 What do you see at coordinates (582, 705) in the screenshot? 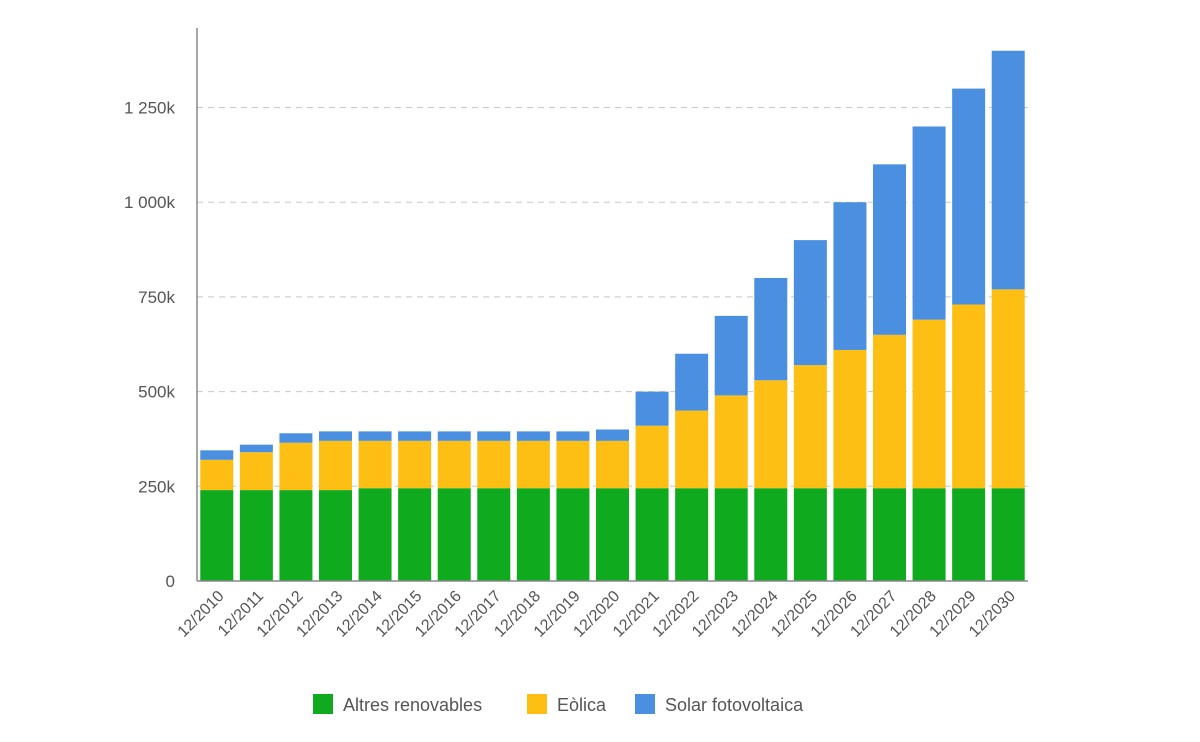
I see `legend-label: Eòlica` at bounding box center [582, 705].